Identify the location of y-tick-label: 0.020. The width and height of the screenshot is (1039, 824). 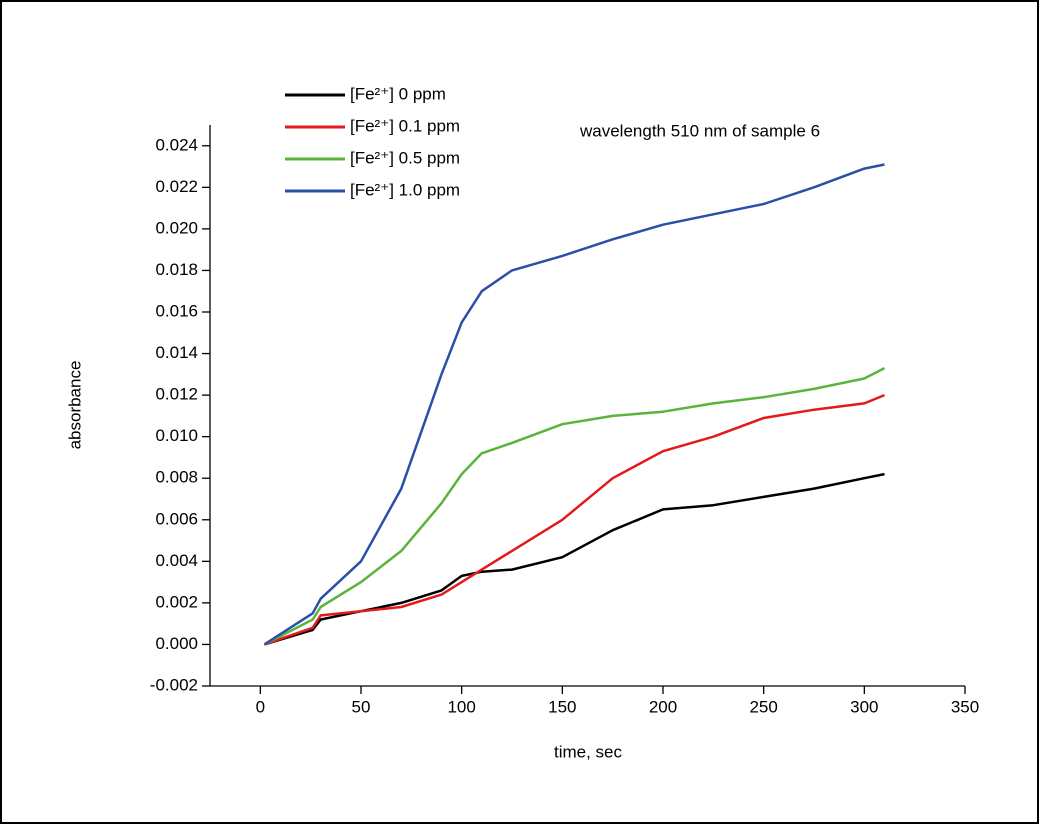
(176, 227).